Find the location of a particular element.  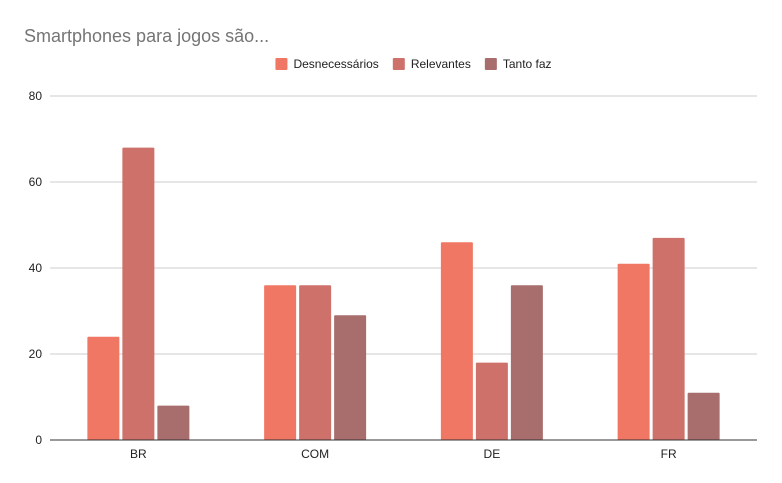

y-axis: 0 20 40 60 80 is located at coordinates (36, 268).